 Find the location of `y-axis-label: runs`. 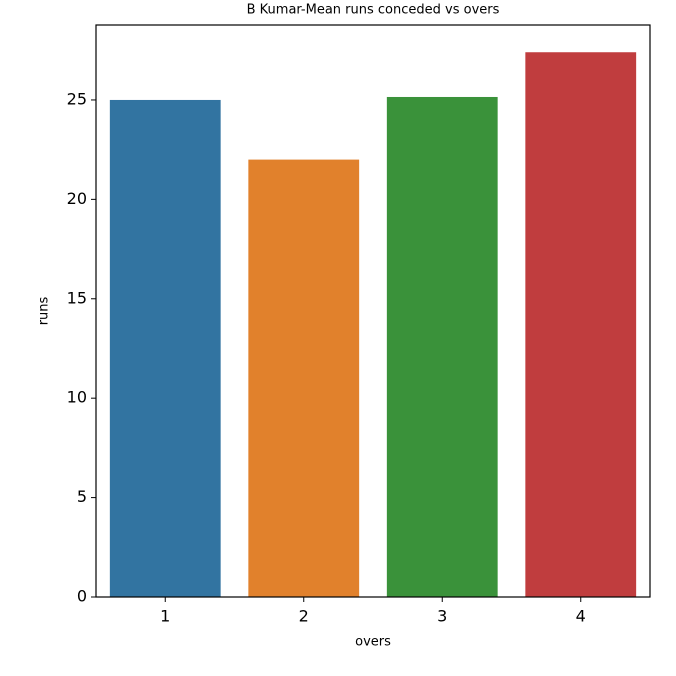

y-axis-label: runs is located at coordinates (44, 310).